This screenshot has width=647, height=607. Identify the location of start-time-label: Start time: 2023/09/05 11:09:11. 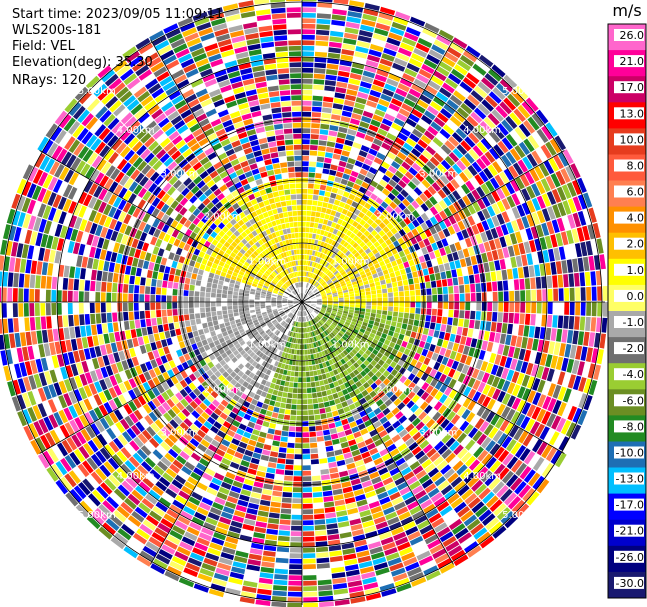
(118, 14).